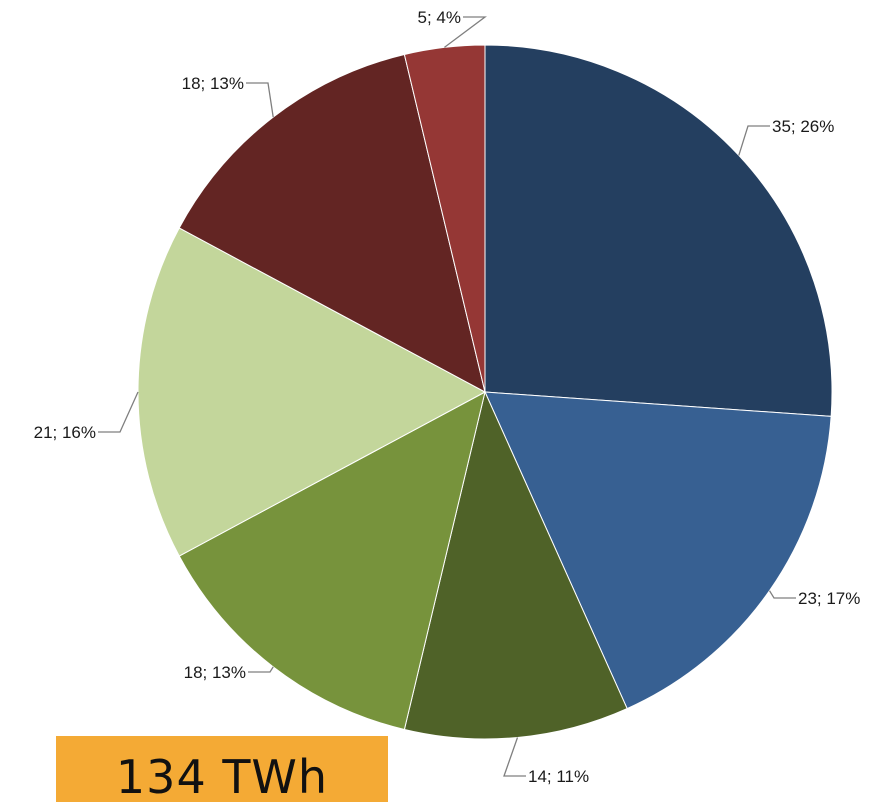 The height and width of the screenshot is (804, 885). What do you see at coordinates (65, 432) in the screenshot?
I see `data-label-5: 21; 16%` at bounding box center [65, 432].